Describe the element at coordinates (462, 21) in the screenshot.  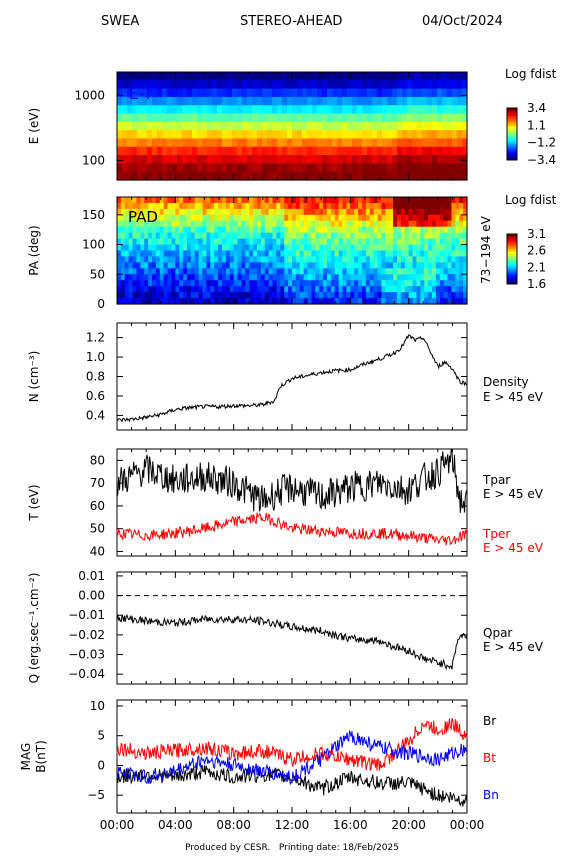
I see `header-date: 04/Oct/2024` at that location.